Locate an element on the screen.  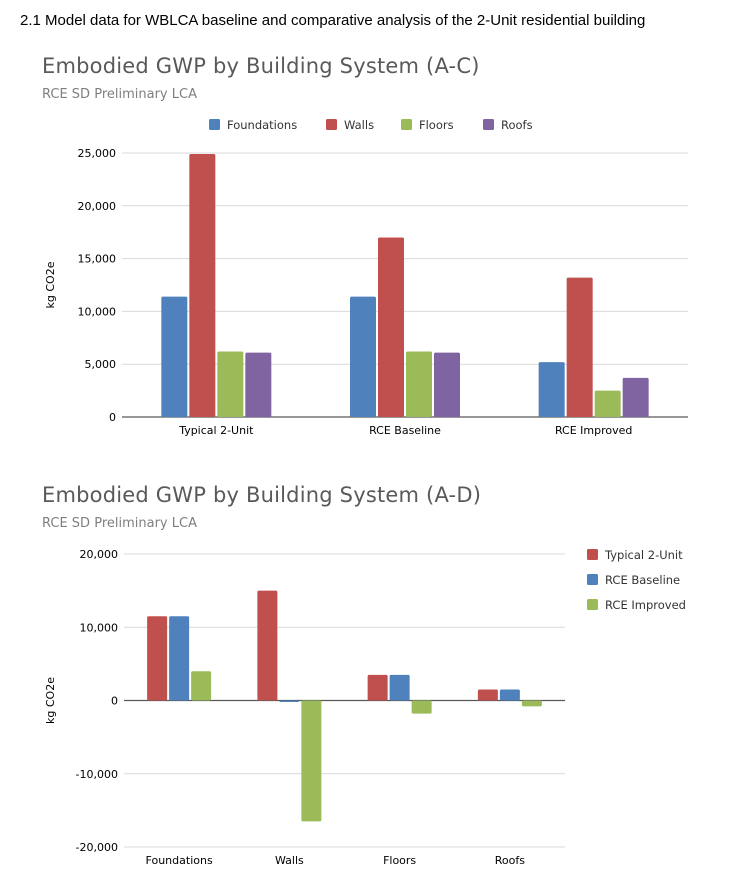
chart2-y-tick-label: -10,000 is located at coordinates (97, 774).